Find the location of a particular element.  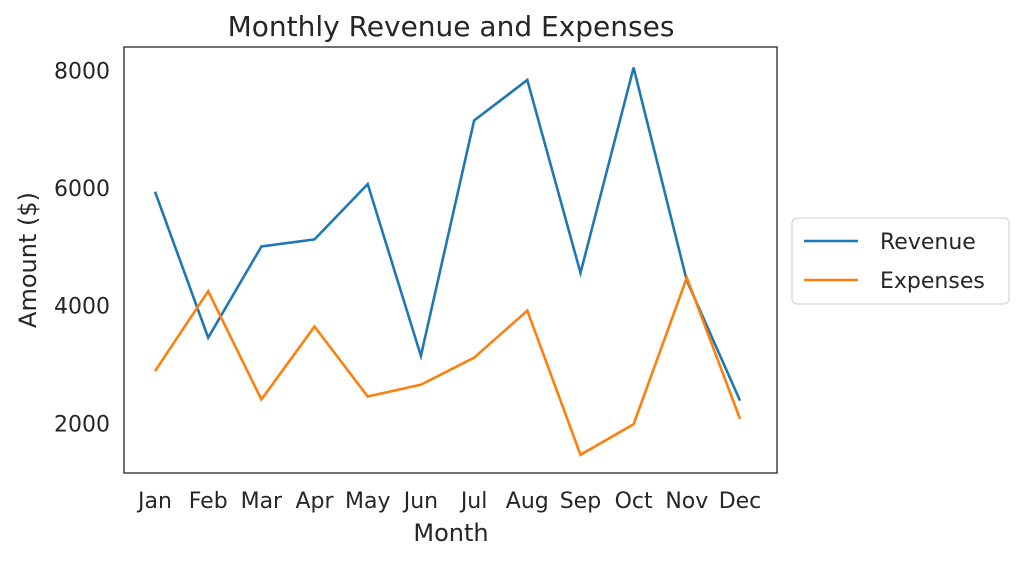

y-tick-label: 6000 is located at coordinates (82, 189).